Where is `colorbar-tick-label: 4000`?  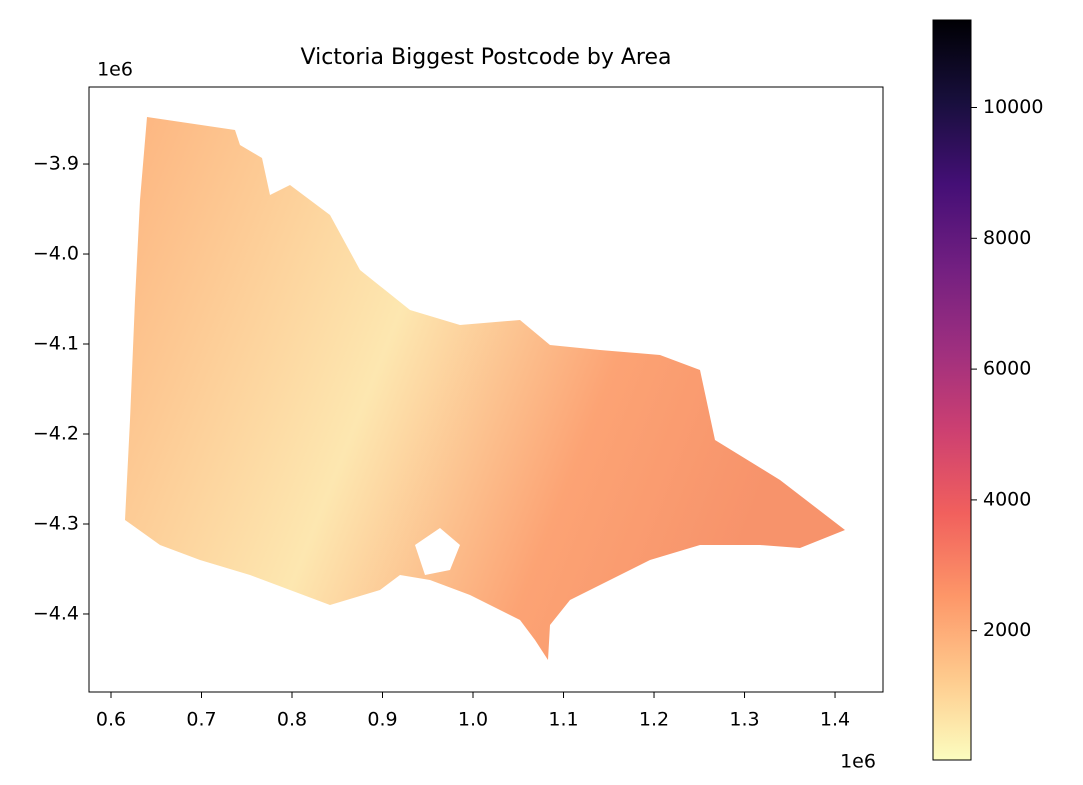 colorbar-tick-label: 4000 is located at coordinates (1007, 499).